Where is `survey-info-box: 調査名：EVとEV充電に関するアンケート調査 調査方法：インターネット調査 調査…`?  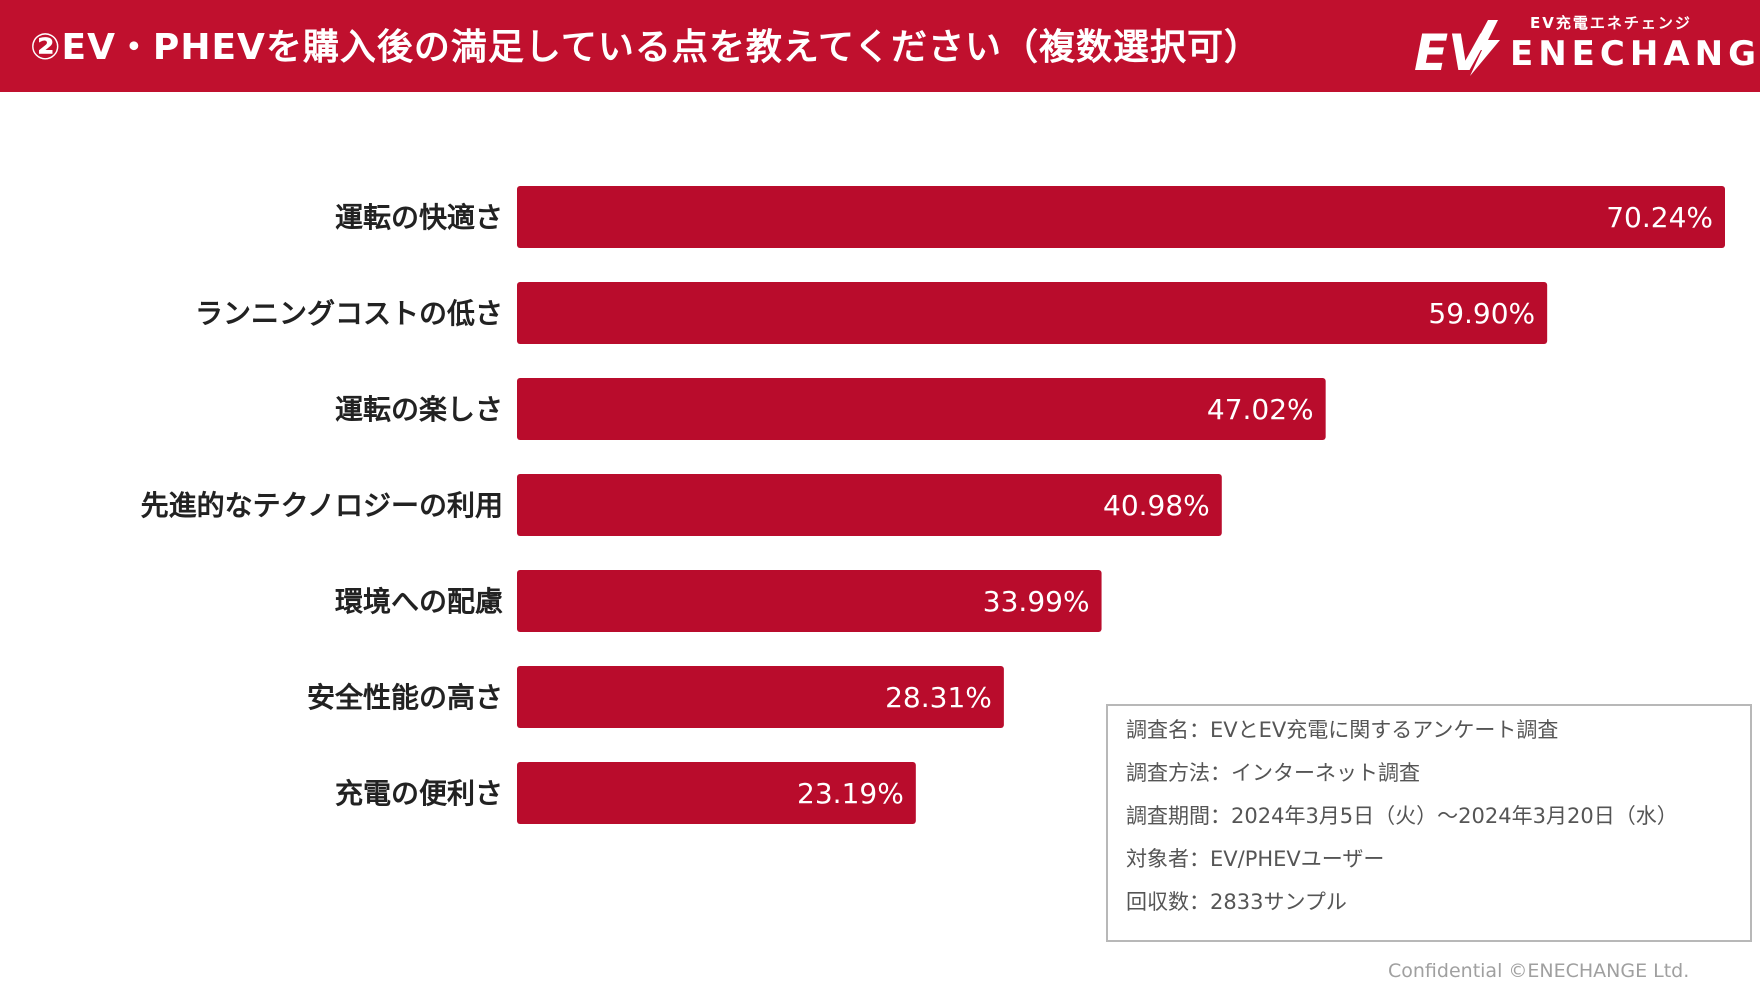 survey-info-box: 調査名：EVとEV充電に関するアンケート調査 調査方法：インターネット調査 調査… is located at coordinates (1429, 823).